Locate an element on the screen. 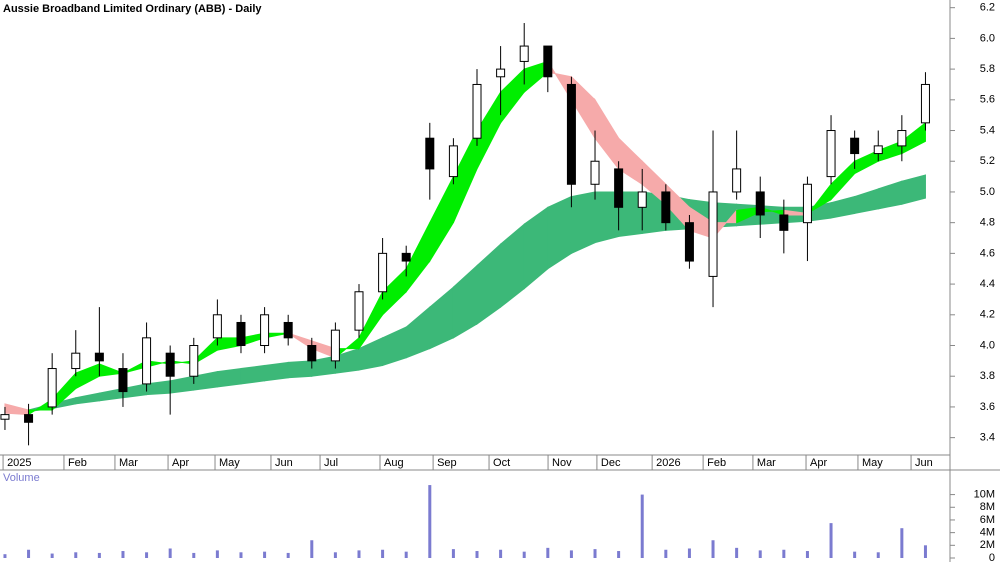 The width and height of the screenshot is (1000, 562). y-tick-label: 4.6 is located at coordinates (987, 253).